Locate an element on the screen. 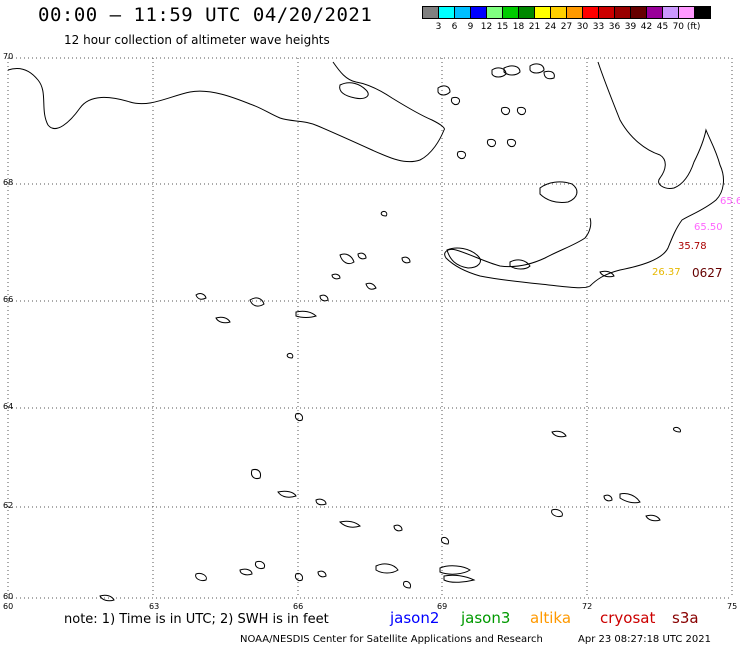 This screenshot has width=740, height=650. x-tick-label: 72 is located at coordinates (587, 606).